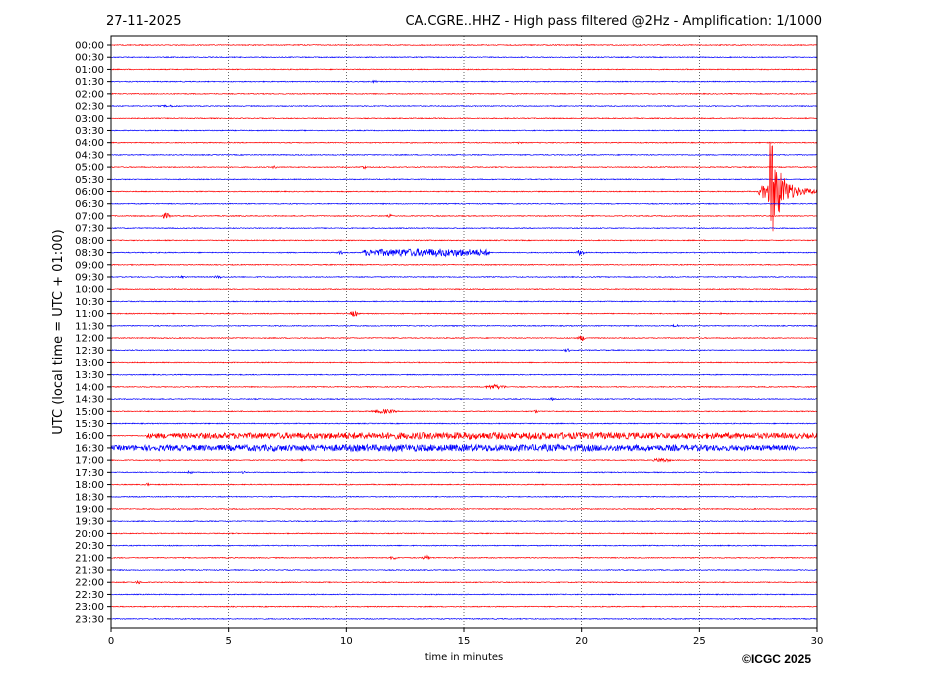 The image size is (927, 696). Describe the element at coordinates (89, 58) in the screenshot. I see `y-tick-label: 00:30` at that location.